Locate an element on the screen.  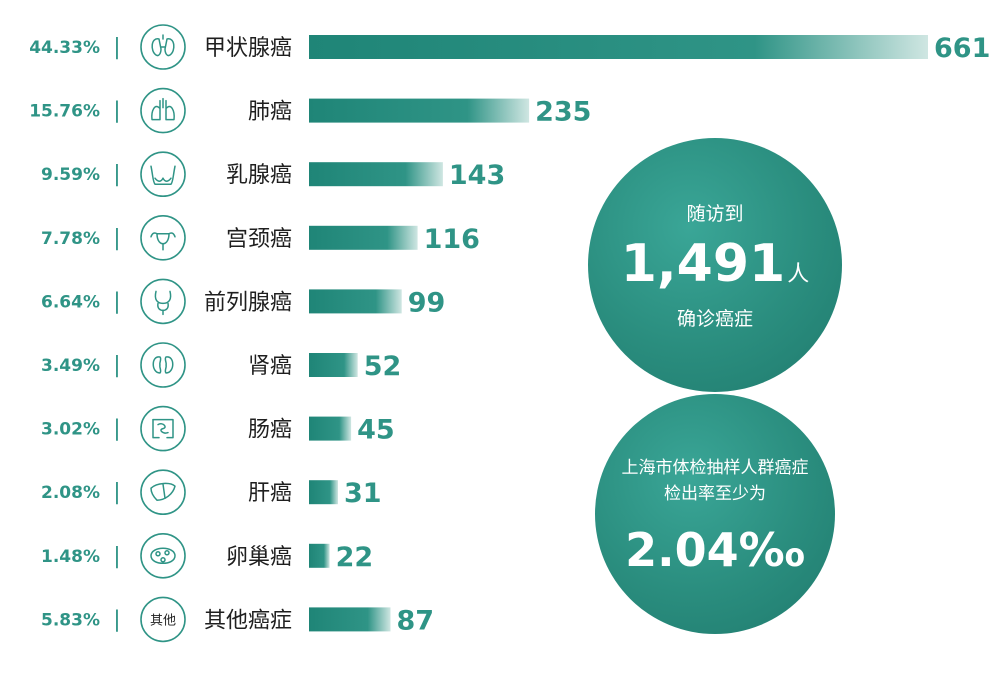
followup-unit: 人 is located at coordinates (798, 274).